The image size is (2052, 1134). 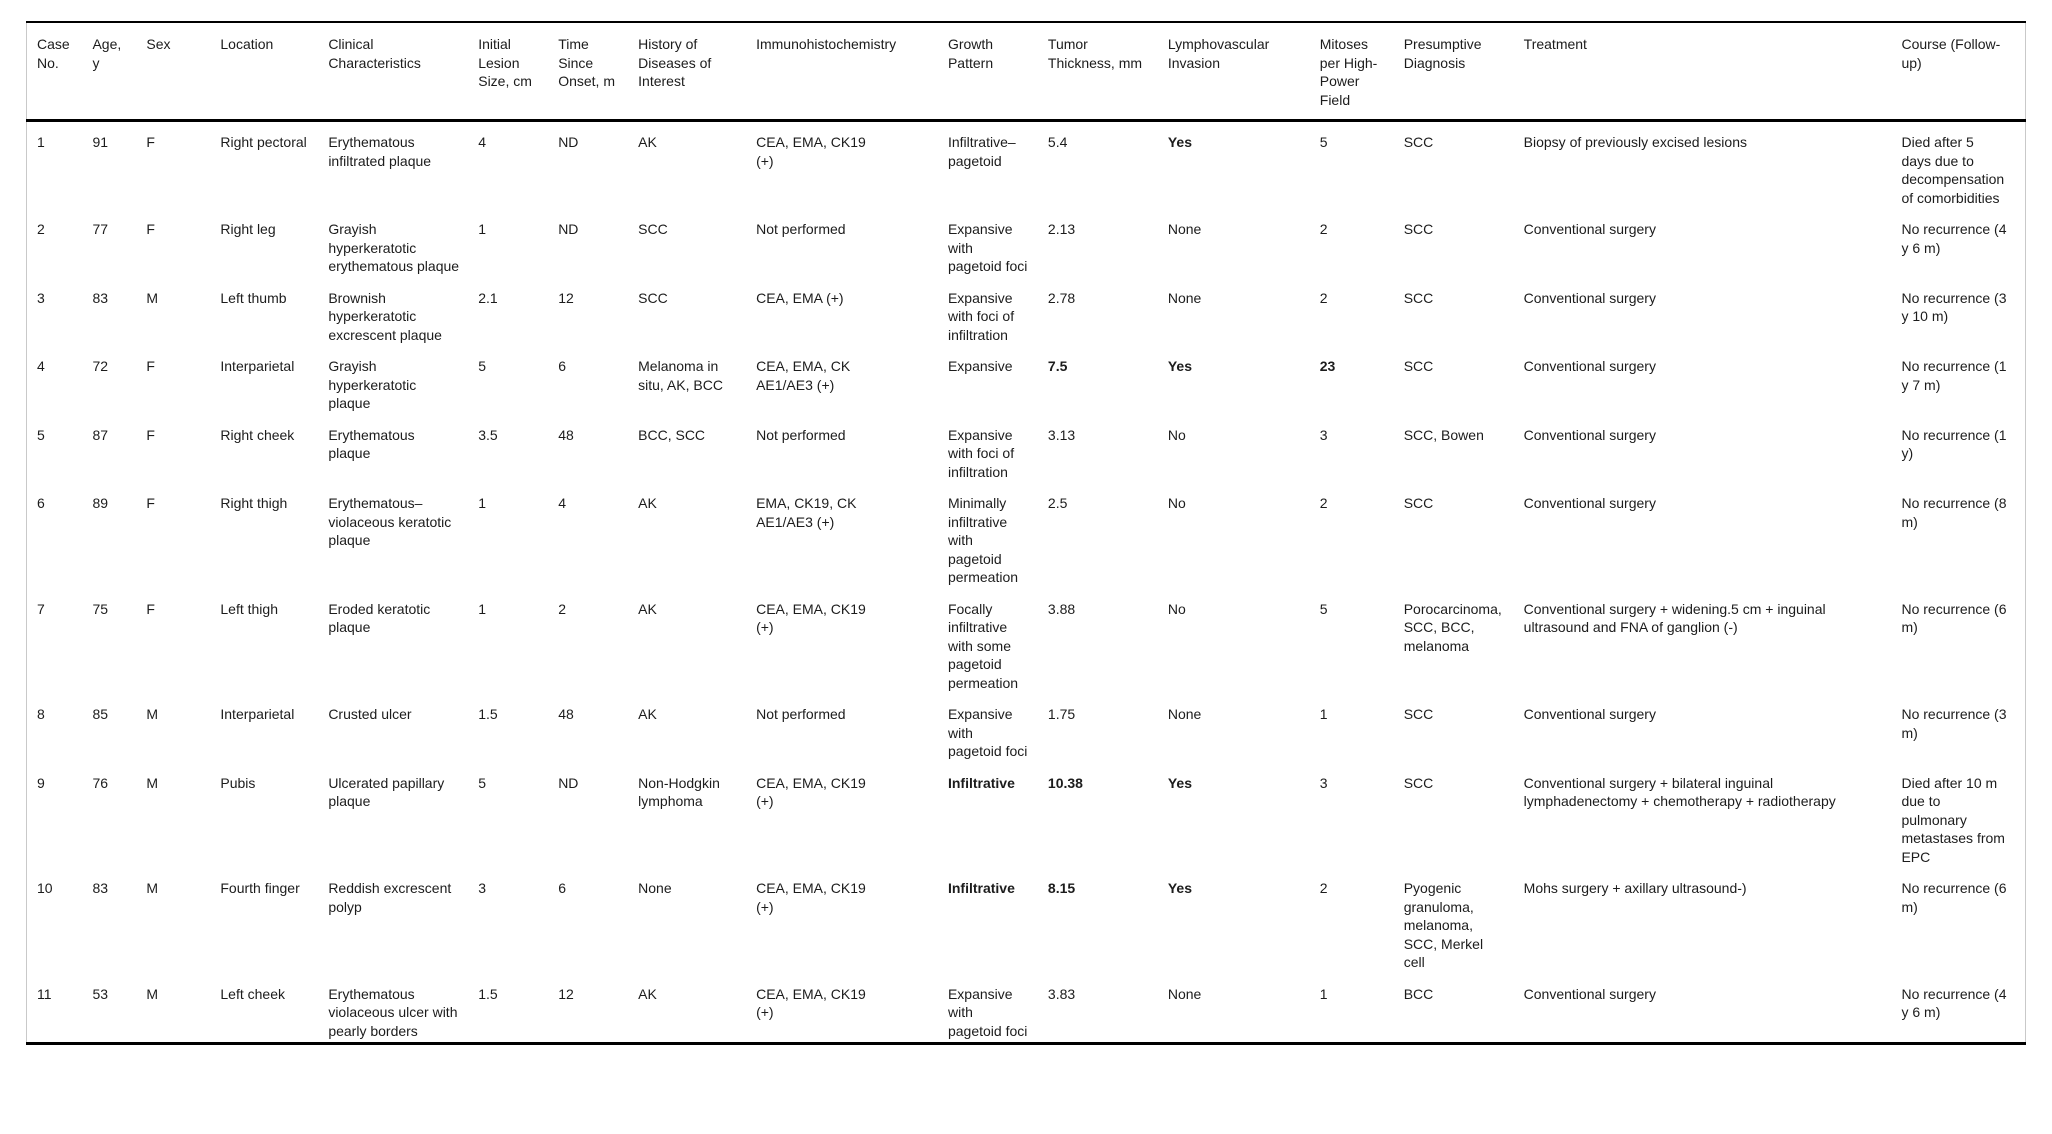 What do you see at coordinates (1061, 608) in the screenshot?
I see `table-cell: 3.88` at bounding box center [1061, 608].